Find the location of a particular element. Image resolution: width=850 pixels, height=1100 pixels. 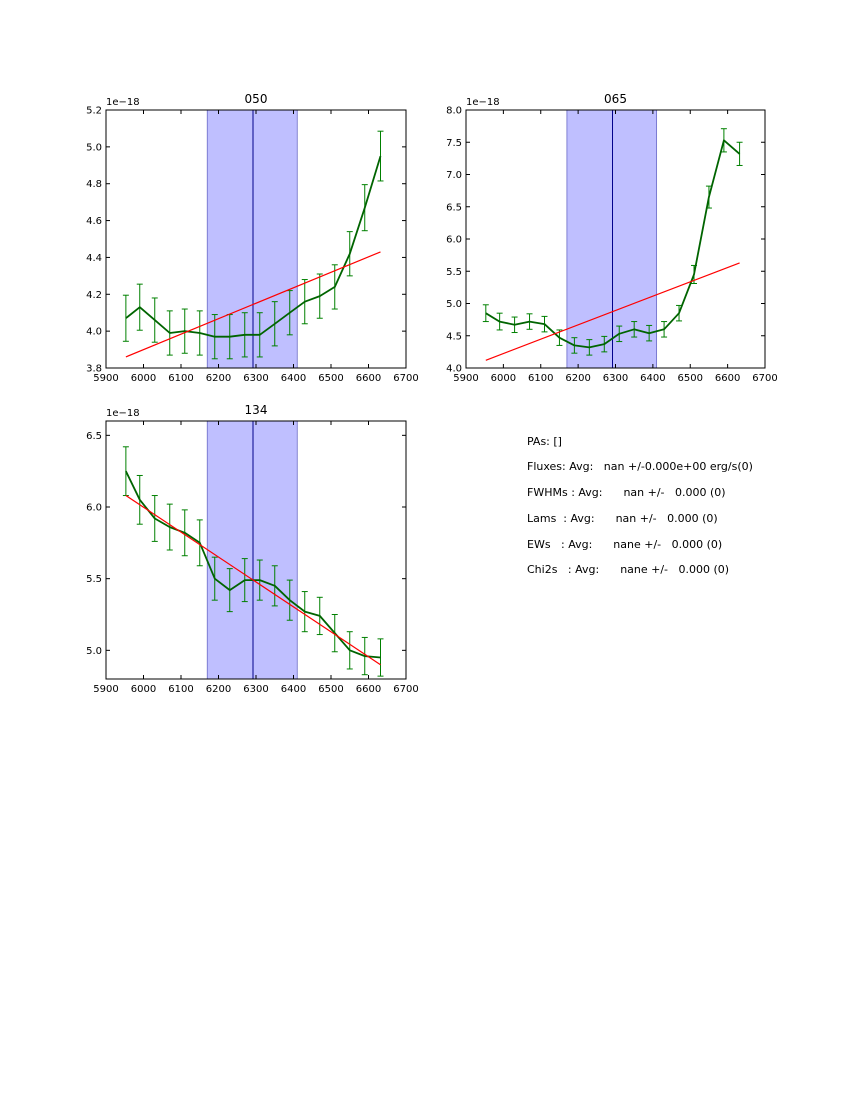

subplot-title: 050 is located at coordinates (256, 99).